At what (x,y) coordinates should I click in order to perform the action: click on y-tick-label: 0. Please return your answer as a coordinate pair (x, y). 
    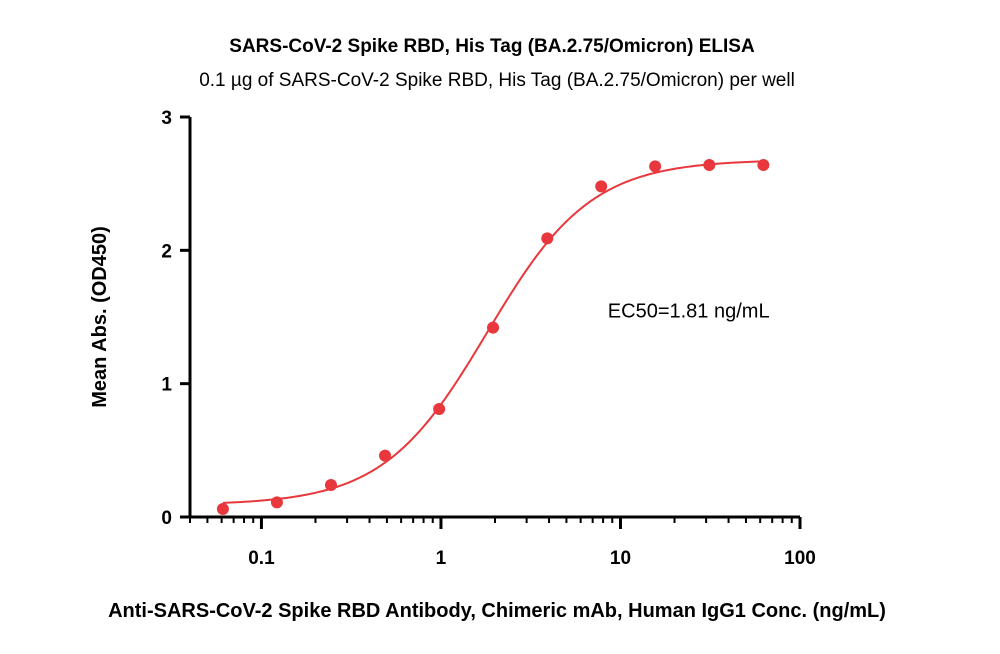
    Looking at the image, I should click on (166, 518).